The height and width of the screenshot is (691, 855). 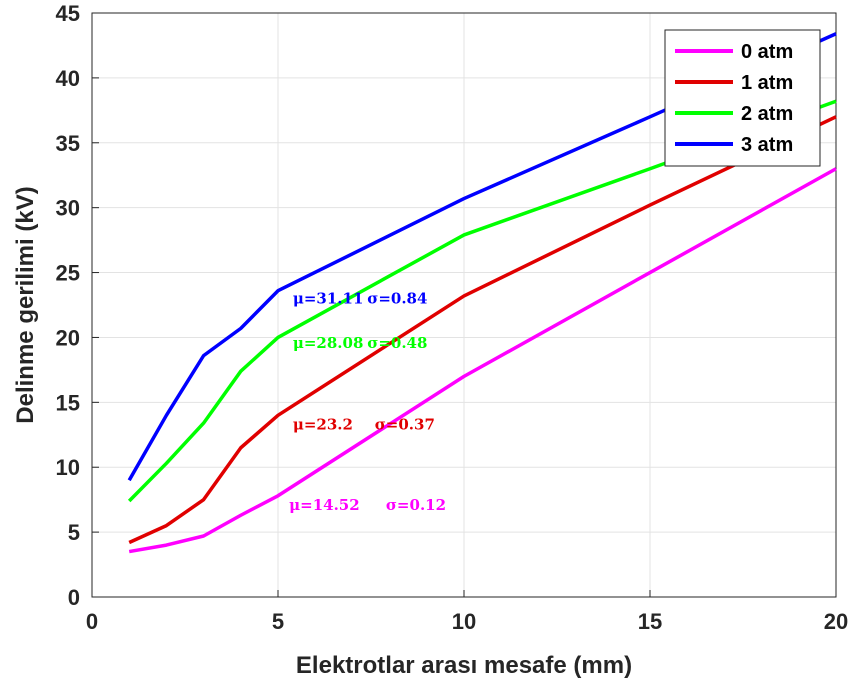 What do you see at coordinates (324, 505) in the screenshot?
I see `annotation-mu: μ=14.52` at bounding box center [324, 505].